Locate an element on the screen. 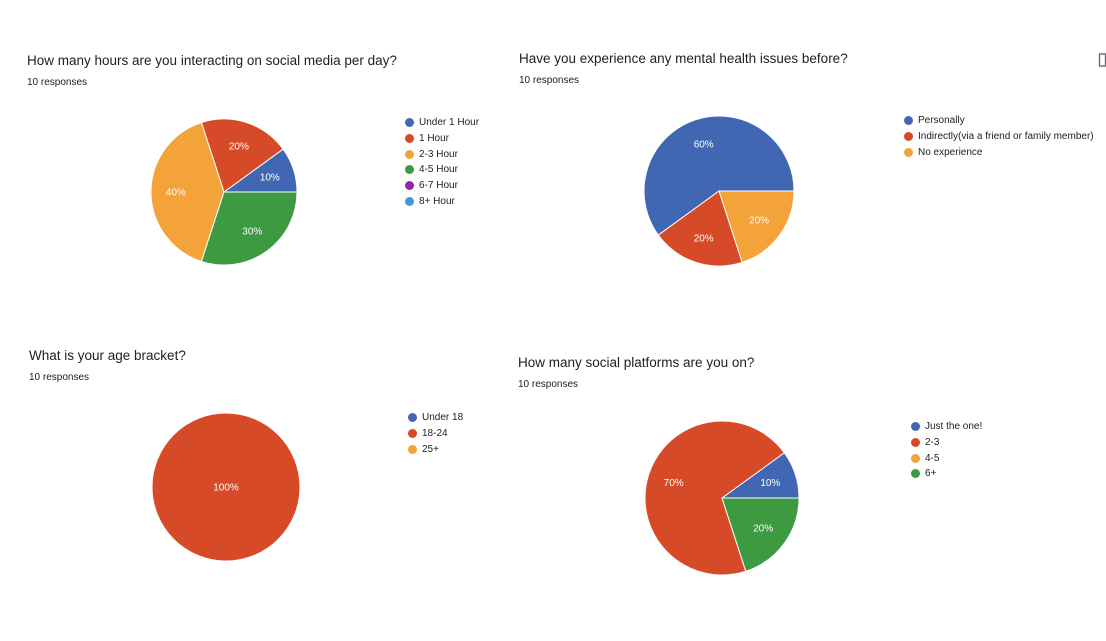  chart-title: What is your age bracket? is located at coordinates (107, 355).